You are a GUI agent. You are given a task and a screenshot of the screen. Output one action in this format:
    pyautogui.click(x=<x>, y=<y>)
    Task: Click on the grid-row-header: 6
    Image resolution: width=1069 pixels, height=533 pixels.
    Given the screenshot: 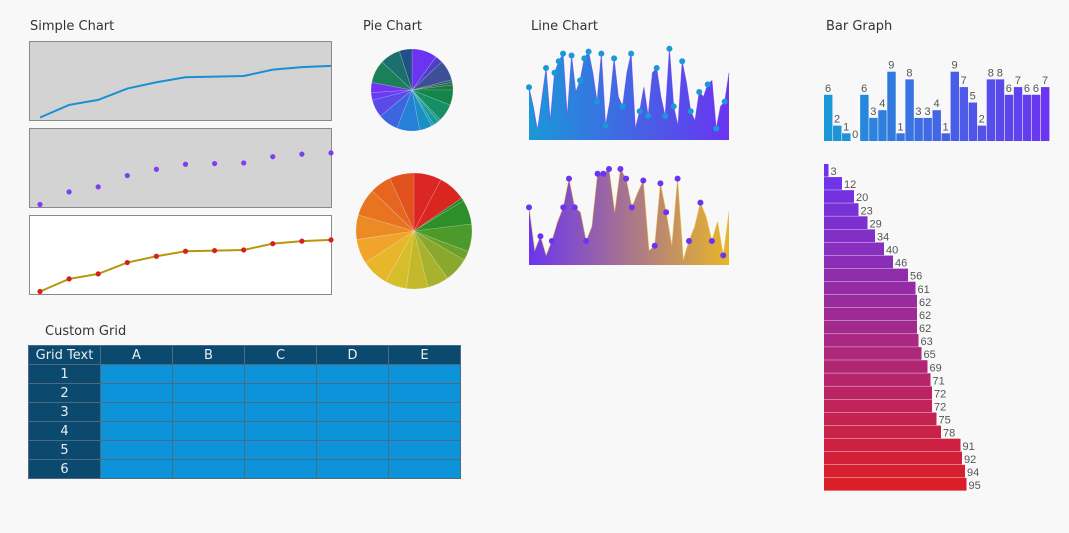 What is the action you would take?
    pyautogui.click(x=64, y=469)
    